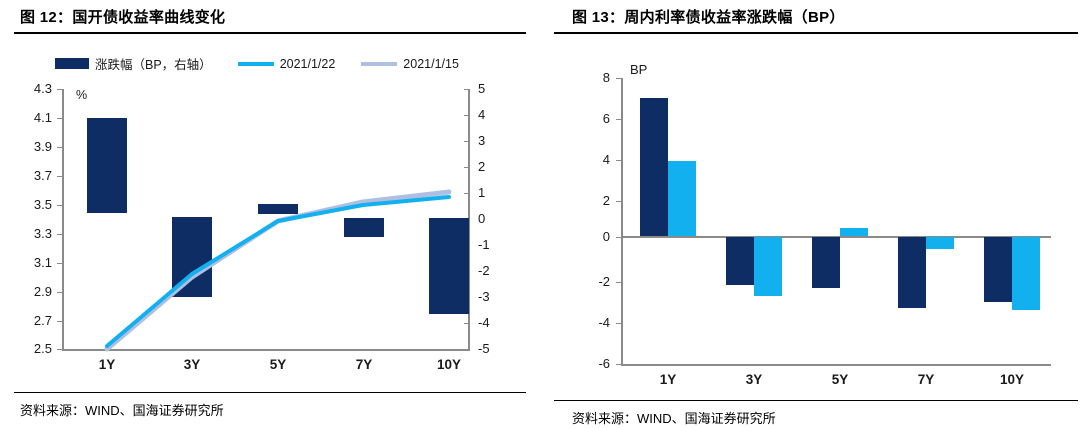  What do you see at coordinates (482, 140) in the screenshot?
I see `y2-tick-label: 3` at bounding box center [482, 140].